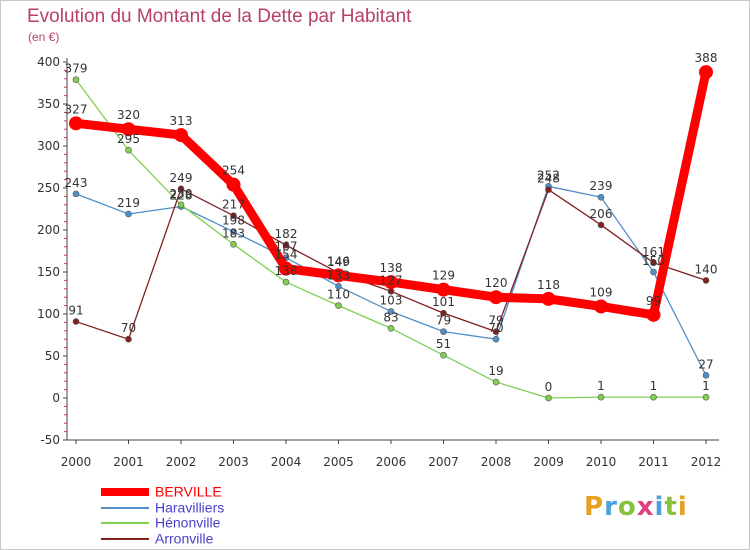 The width and height of the screenshot is (750, 550). What do you see at coordinates (338, 262) in the screenshot?
I see `data-label: 149` at bounding box center [338, 262].